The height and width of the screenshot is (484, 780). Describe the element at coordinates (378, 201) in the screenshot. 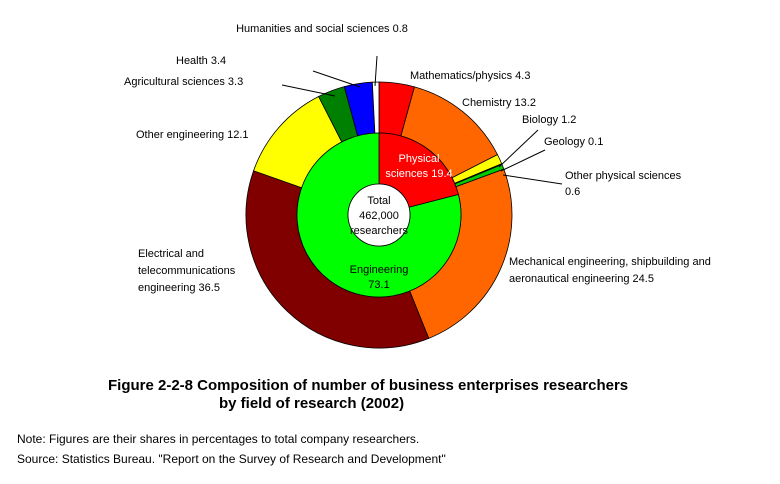

I see `center-label-line-1: Total` at that location.